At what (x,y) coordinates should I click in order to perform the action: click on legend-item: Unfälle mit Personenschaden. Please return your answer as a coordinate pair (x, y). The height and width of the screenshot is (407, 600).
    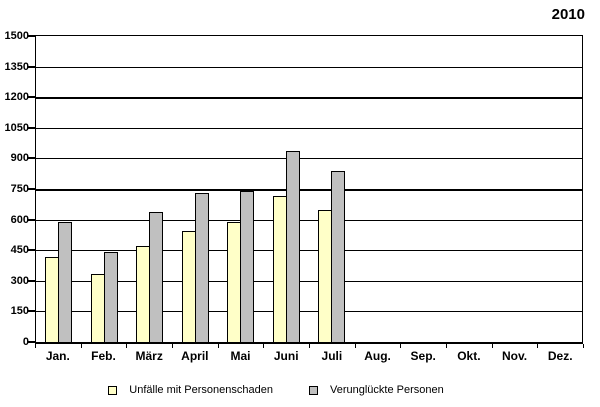
    Looking at the image, I should click on (190, 390).